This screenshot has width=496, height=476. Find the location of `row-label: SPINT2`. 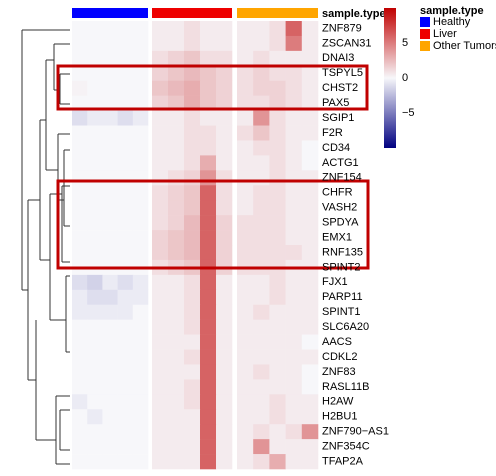

row-label: SPINT2 is located at coordinates (341, 267).